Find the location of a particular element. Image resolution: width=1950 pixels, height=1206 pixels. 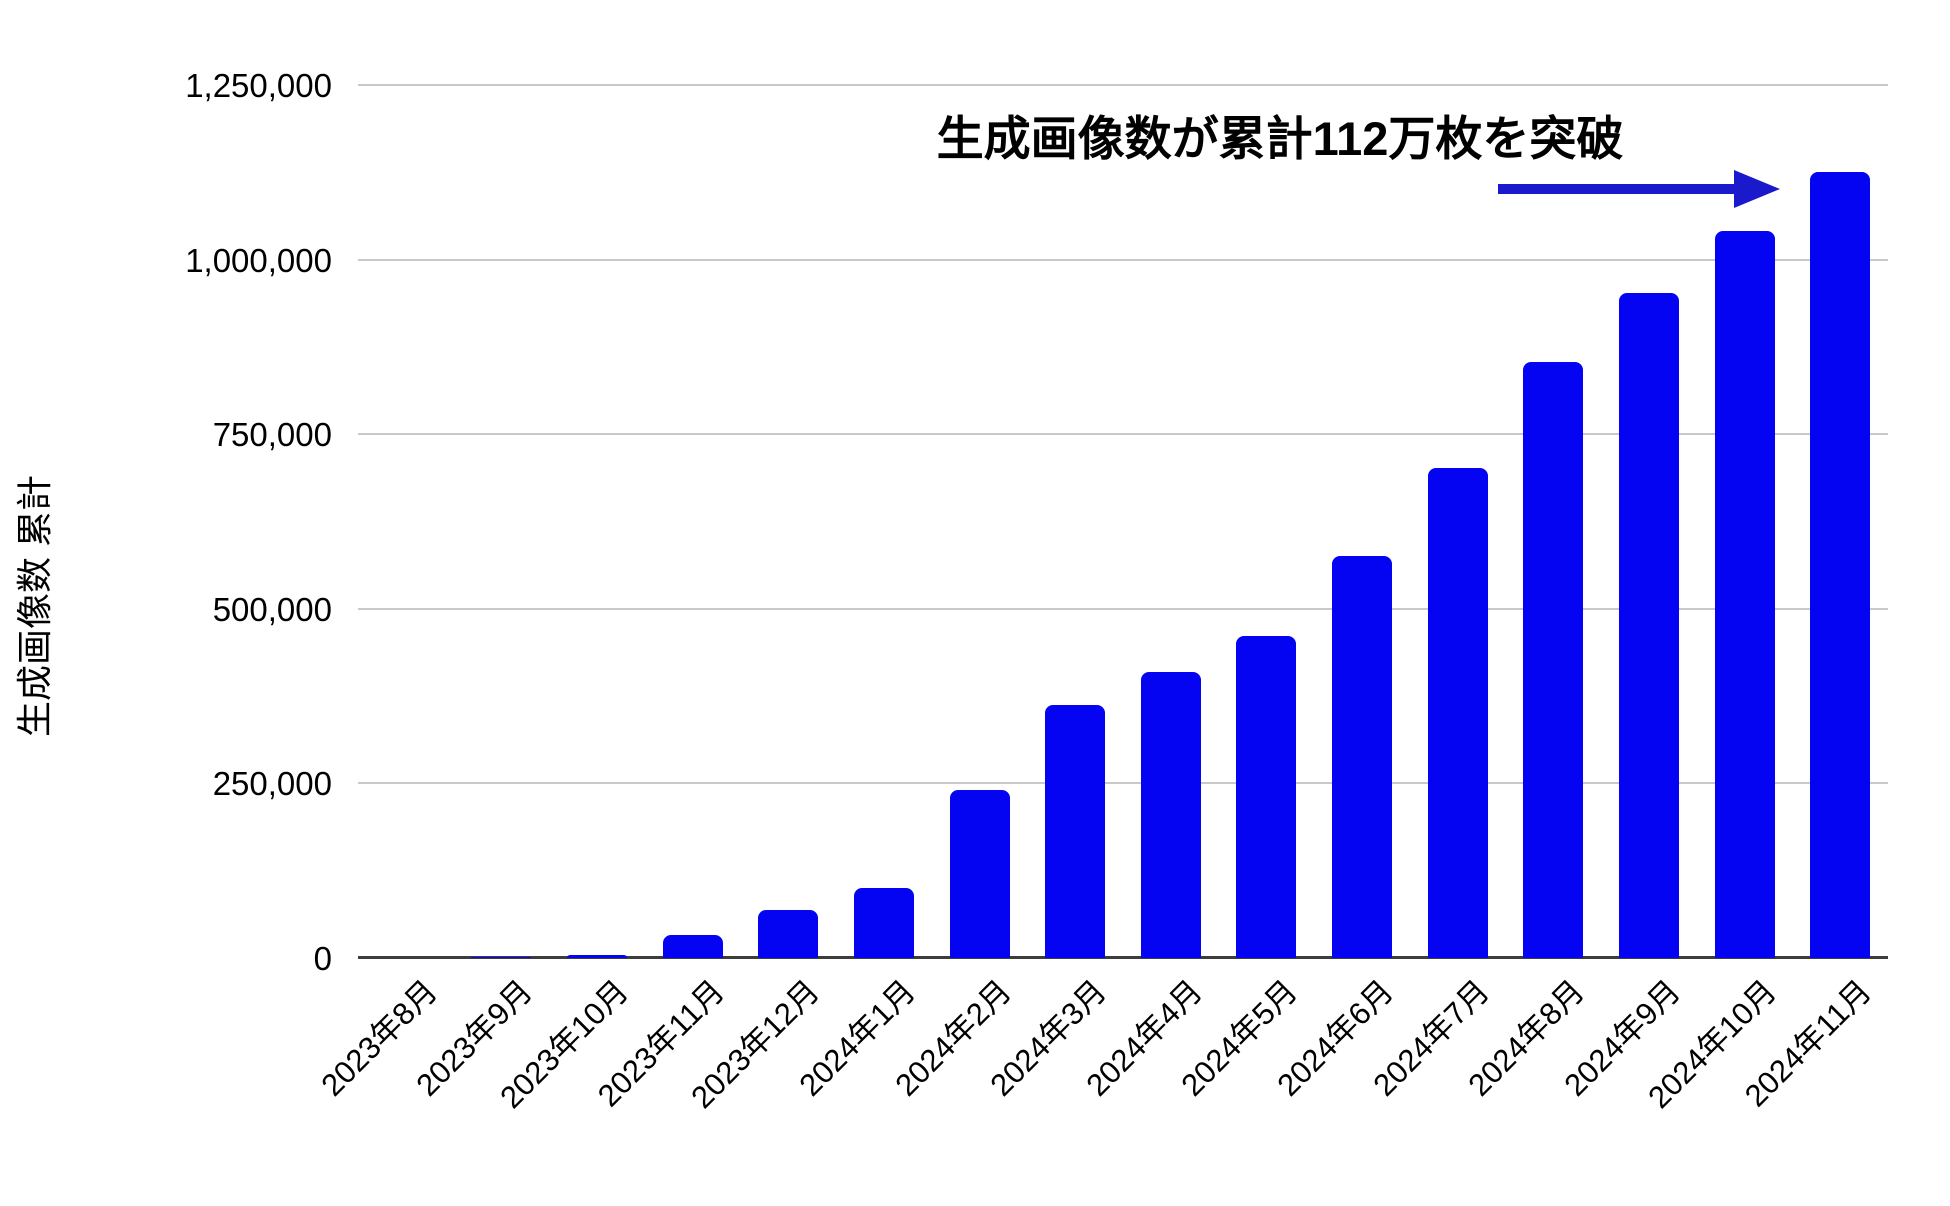

bar-2024年5月 is located at coordinates (1266, 797).